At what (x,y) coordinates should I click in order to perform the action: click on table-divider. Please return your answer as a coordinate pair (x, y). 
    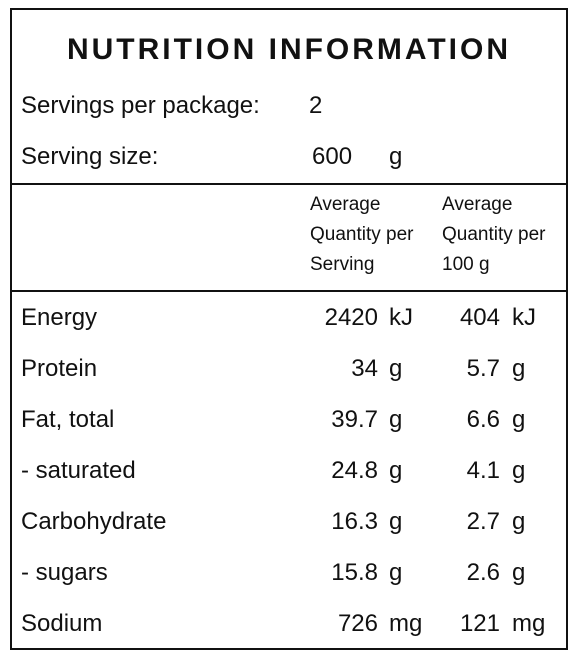
    Looking at the image, I should click on (289, 291).